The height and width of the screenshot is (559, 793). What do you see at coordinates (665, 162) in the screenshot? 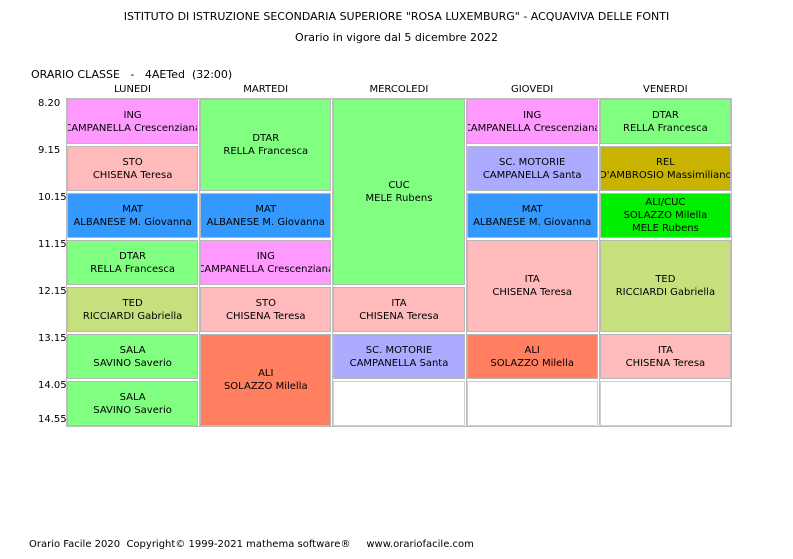
I see `lesson-subject: REL` at bounding box center [665, 162].